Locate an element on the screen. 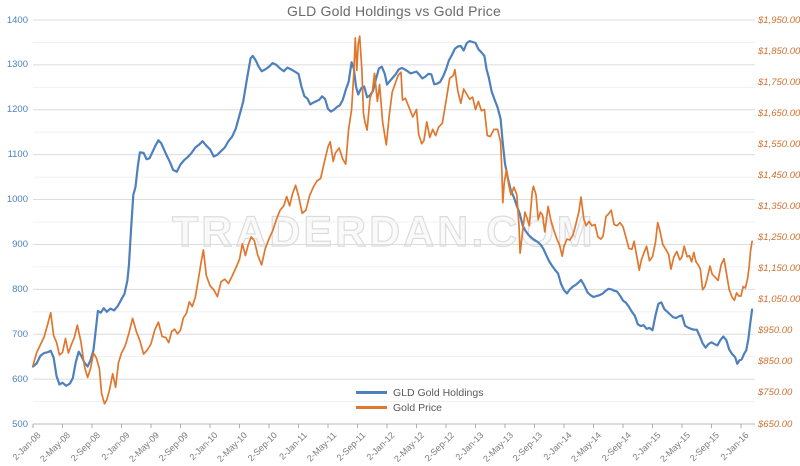 The height and width of the screenshot is (466, 800). left-axis-tick-label: 1100 is located at coordinates (17, 155).